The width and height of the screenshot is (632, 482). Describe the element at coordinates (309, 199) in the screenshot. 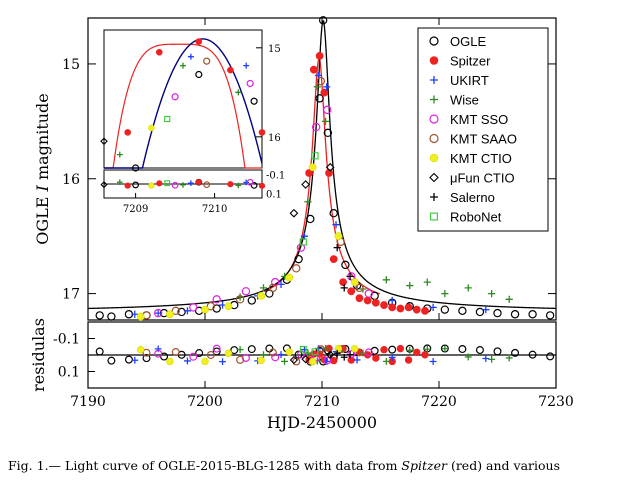

I see `series-robonet` at that location.